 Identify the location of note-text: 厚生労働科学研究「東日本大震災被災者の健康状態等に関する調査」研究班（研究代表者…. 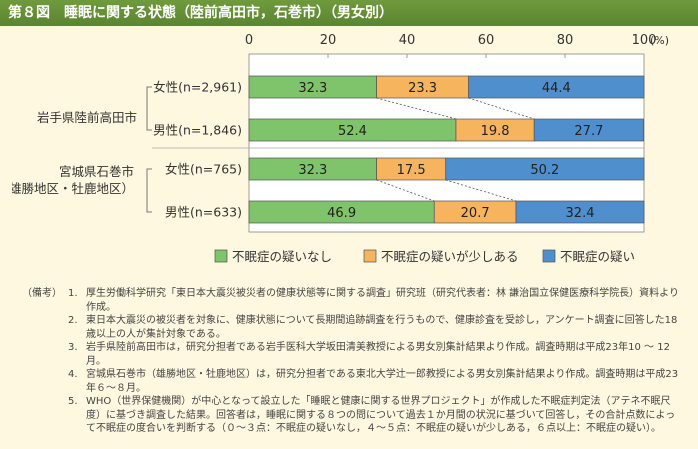
(382, 300).